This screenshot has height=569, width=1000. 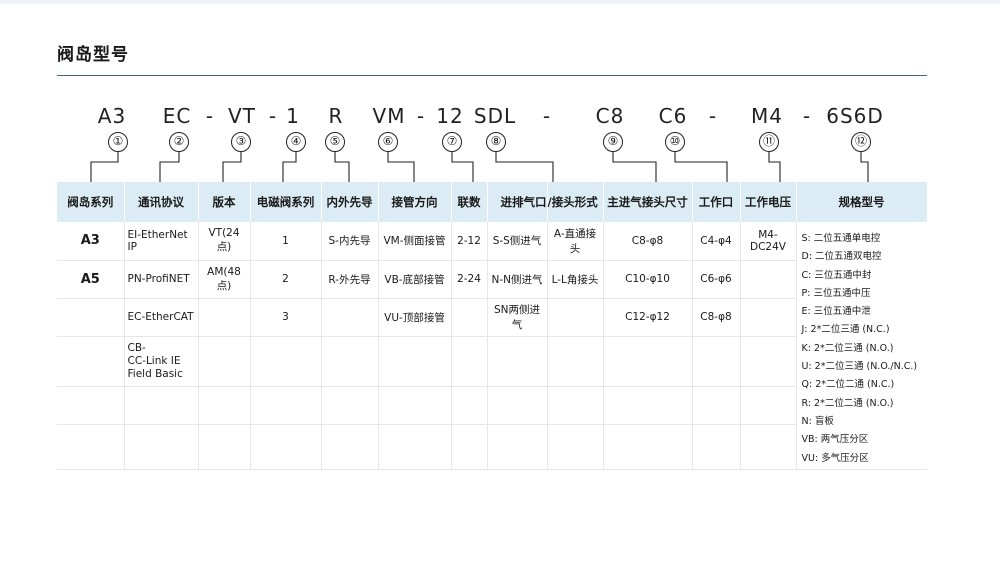 I want to click on table-row: CB- CC-Link IE Field Basic, so click(x=492, y=361).